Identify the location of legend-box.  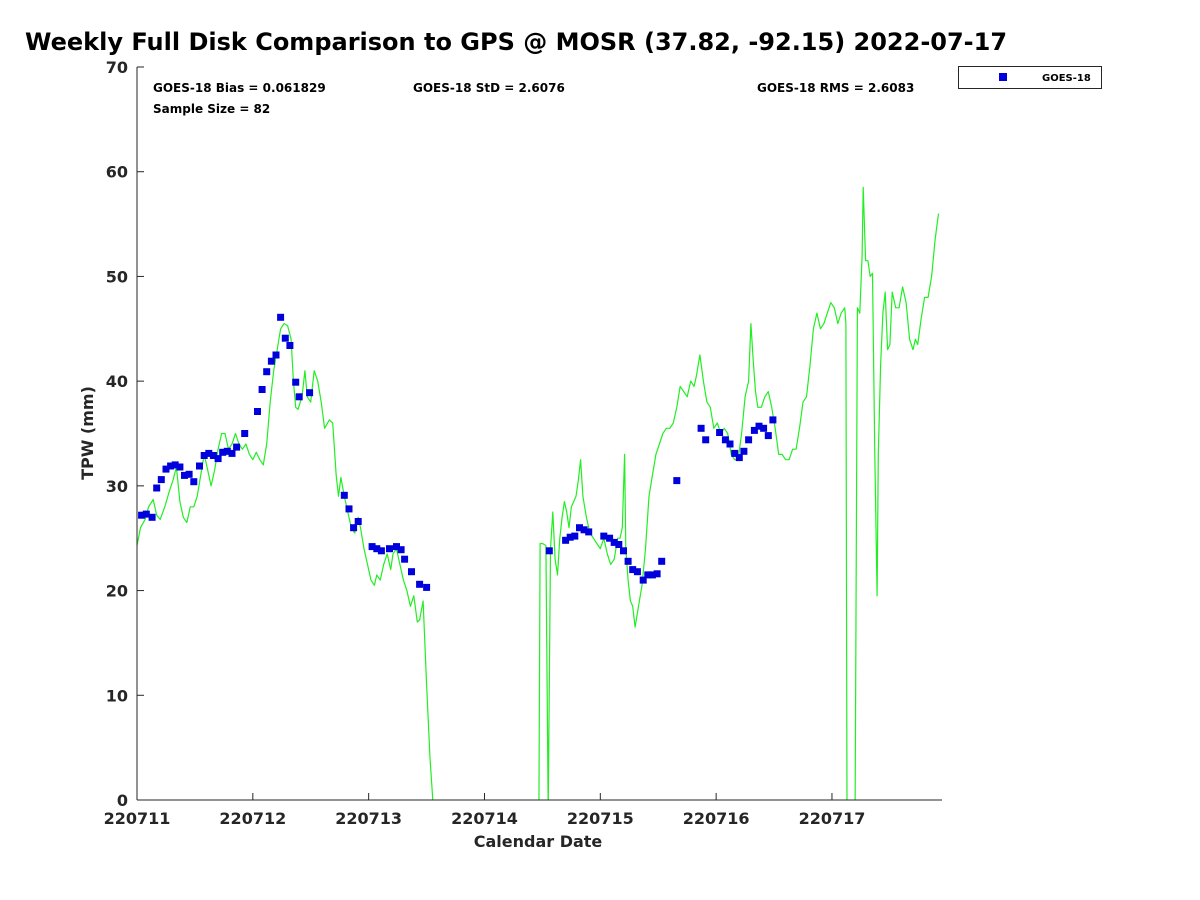
(1030, 77).